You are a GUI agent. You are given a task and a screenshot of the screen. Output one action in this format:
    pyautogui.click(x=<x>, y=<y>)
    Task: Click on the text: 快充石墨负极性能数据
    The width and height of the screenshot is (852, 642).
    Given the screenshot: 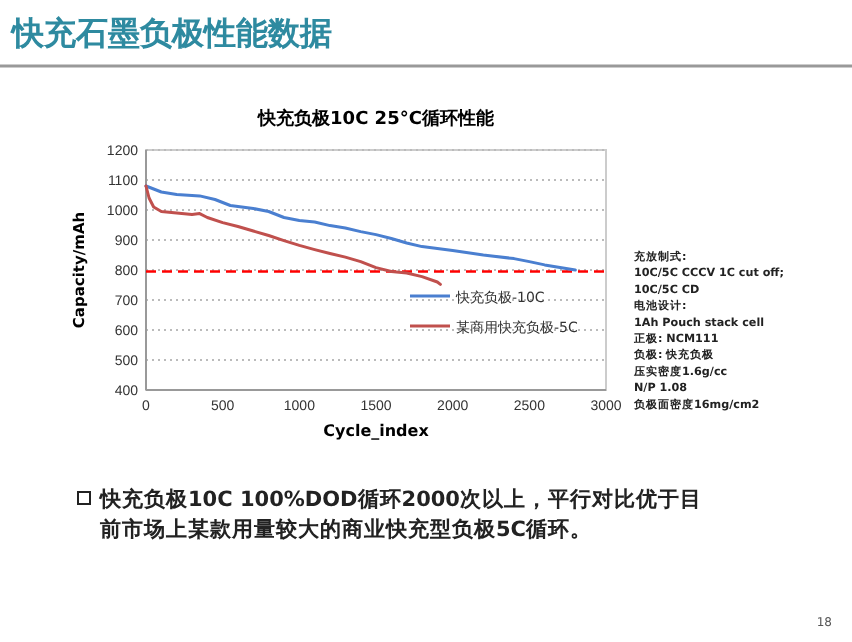 What is the action you would take?
    pyautogui.click(x=171, y=33)
    